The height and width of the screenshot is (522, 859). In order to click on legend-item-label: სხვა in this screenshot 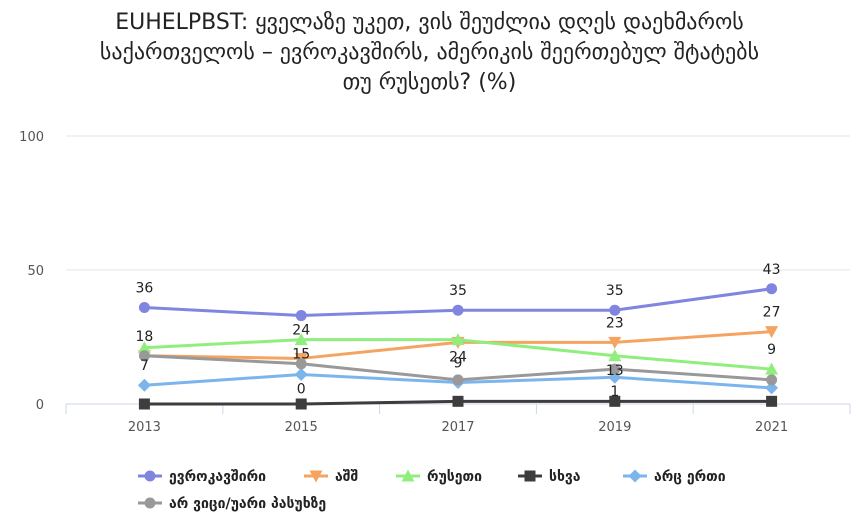, I will do `click(565, 477)`.